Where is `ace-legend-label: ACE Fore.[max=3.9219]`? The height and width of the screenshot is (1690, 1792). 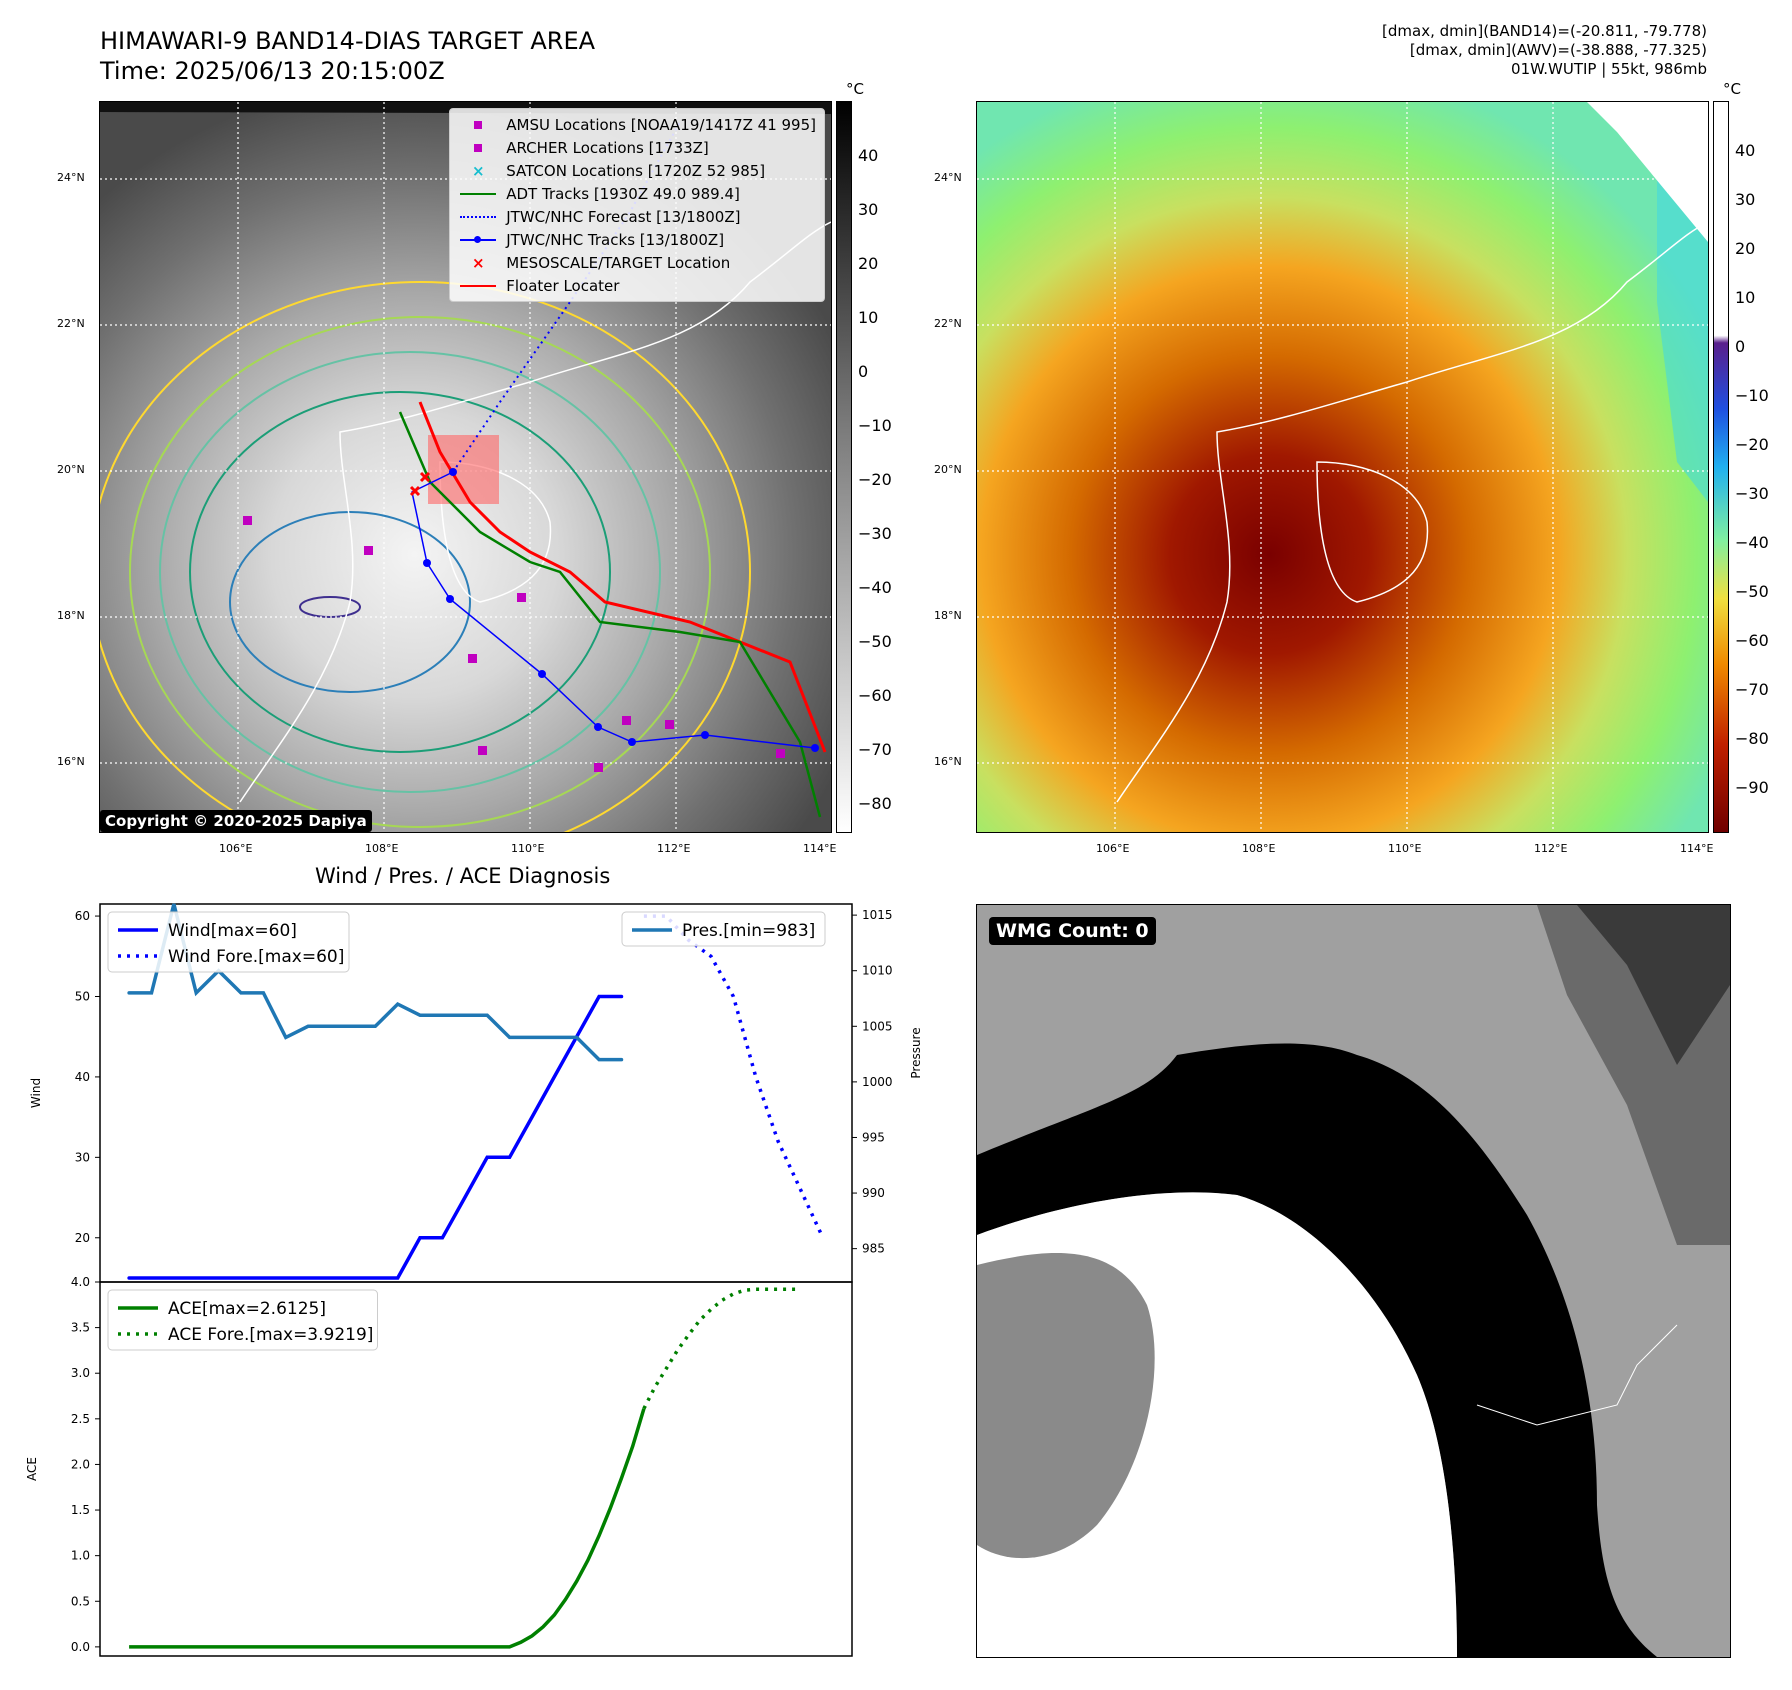
ace-legend-label: ACE Fore.[max=3.9219] is located at coordinates (270, 1335).